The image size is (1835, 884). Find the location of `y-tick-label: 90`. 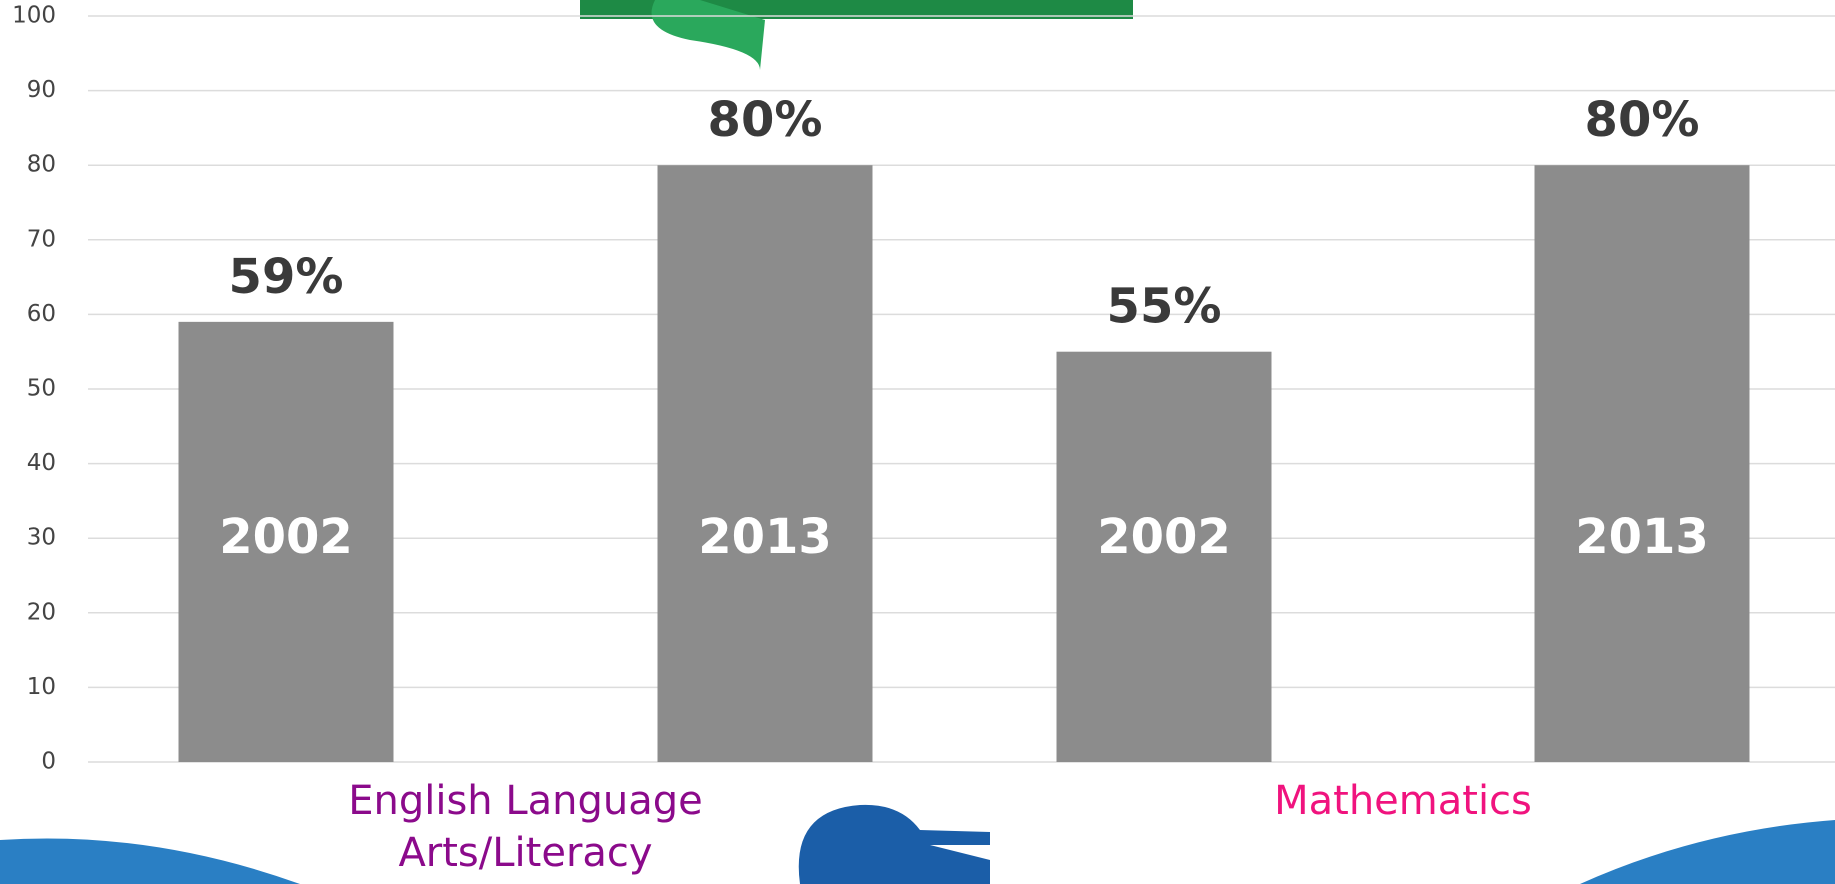

y-tick-label: 90 is located at coordinates (41, 90).